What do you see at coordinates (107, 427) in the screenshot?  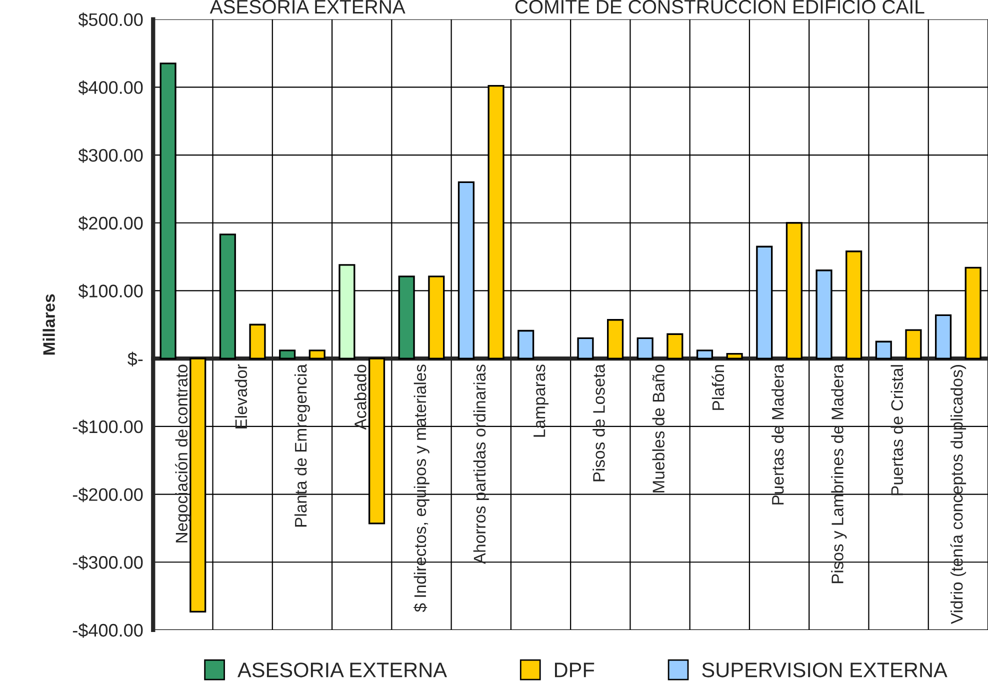 I see `y-tick-label: -$100.00` at bounding box center [107, 427].